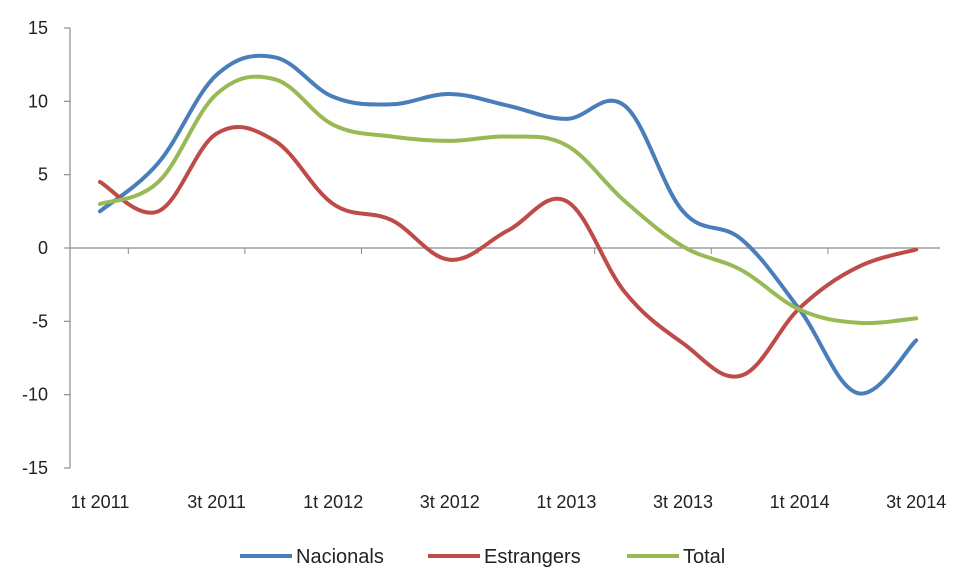 This screenshot has height=575, width=953. I want to click on x-tick-label: 1t 2012, so click(333, 502).